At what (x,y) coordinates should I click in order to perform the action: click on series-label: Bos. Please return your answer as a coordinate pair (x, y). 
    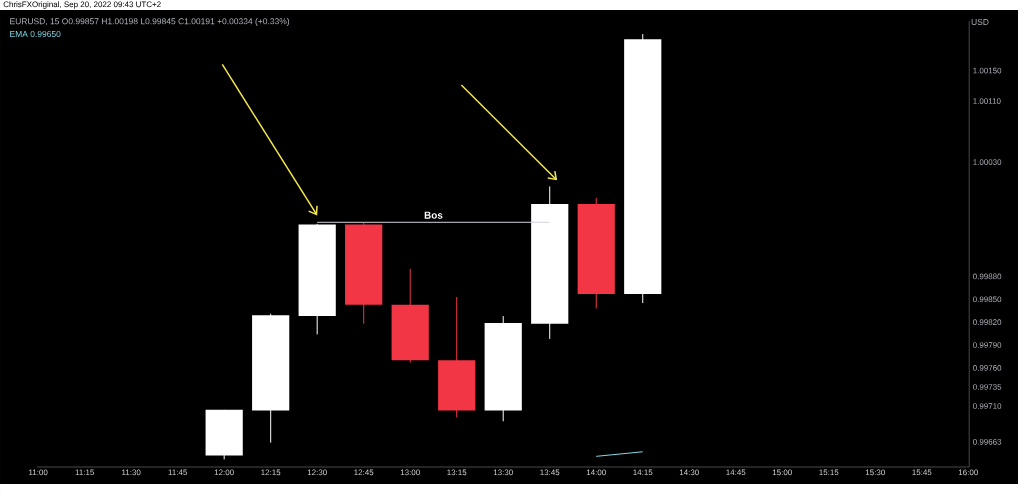
    Looking at the image, I should click on (433, 215).